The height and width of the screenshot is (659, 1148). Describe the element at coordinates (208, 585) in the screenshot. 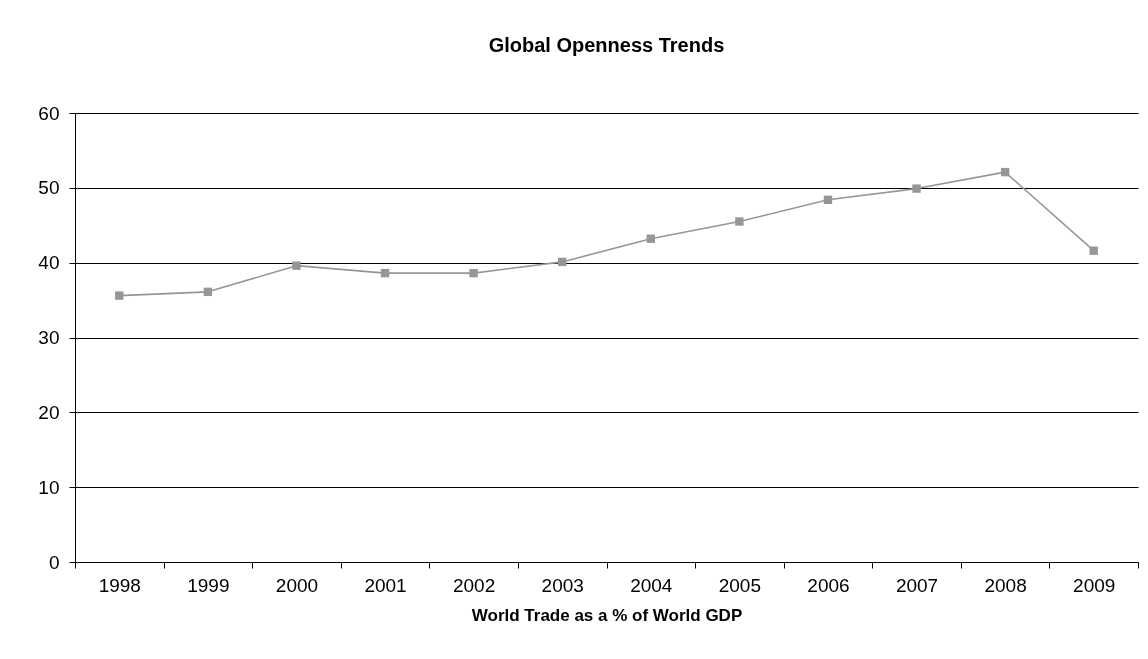

I see `x-tick-label: 1999` at that location.